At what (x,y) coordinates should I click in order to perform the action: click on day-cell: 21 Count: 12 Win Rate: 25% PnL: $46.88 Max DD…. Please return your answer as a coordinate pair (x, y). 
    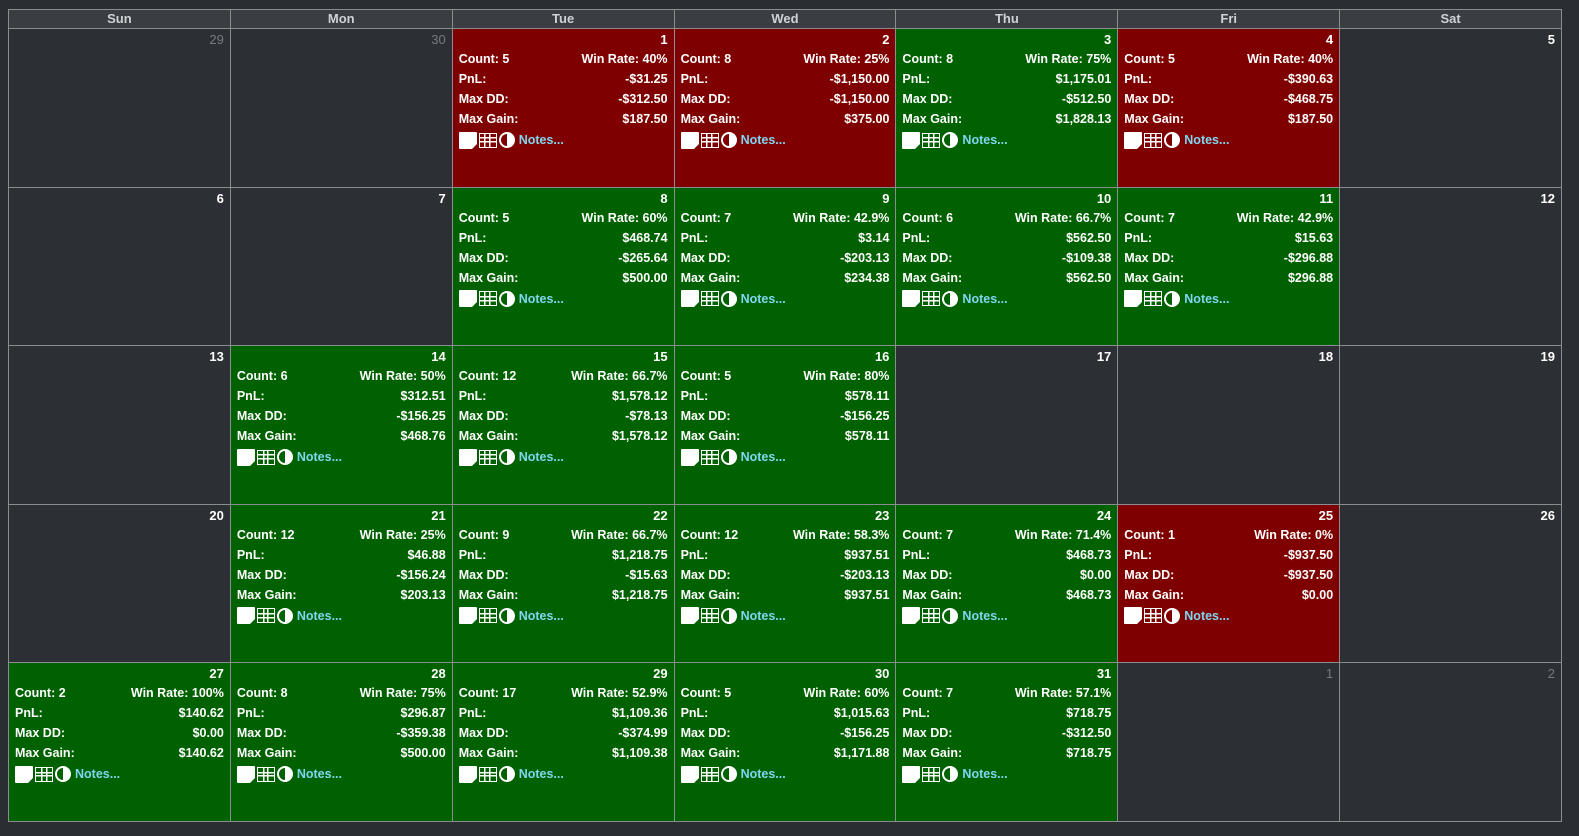
    Looking at the image, I should click on (341, 584).